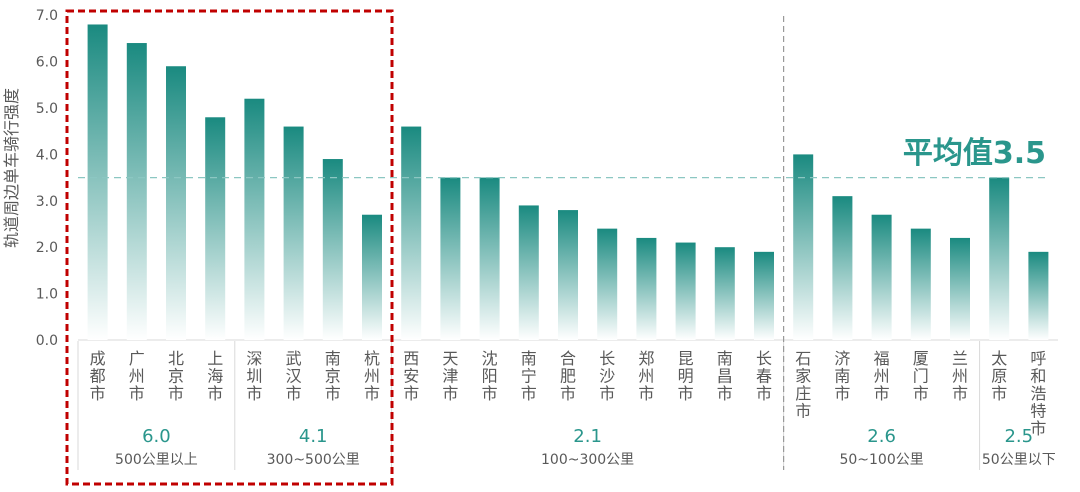 The height and width of the screenshot is (492, 1080). What do you see at coordinates (587, 436) in the screenshot?
I see `group-average: 2.1` at bounding box center [587, 436].